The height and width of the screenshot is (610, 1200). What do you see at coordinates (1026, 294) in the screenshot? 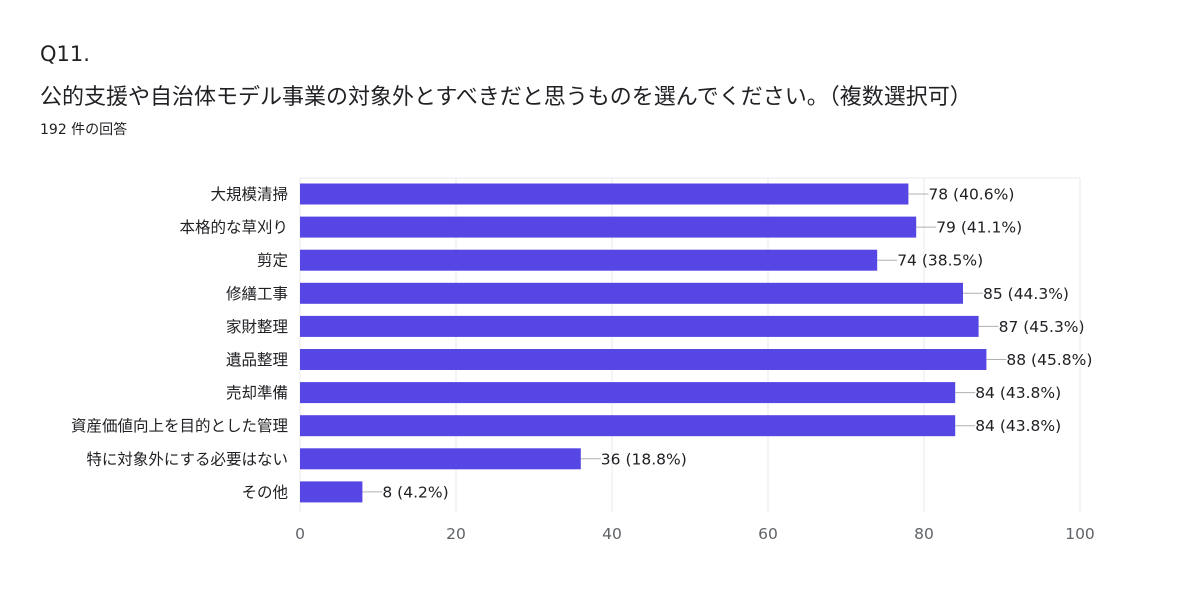
I see `value-label: 85 (44.3%)` at bounding box center [1026, 294].